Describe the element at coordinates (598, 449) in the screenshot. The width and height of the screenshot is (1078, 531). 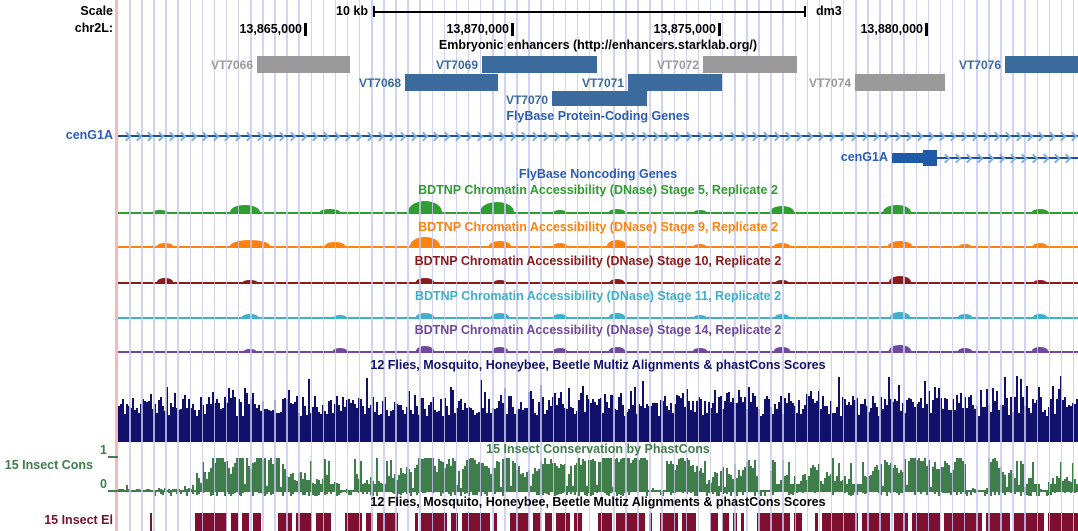
I see `track-title-phastcons: 15 Insect Conservation by PhastCons` at that location.